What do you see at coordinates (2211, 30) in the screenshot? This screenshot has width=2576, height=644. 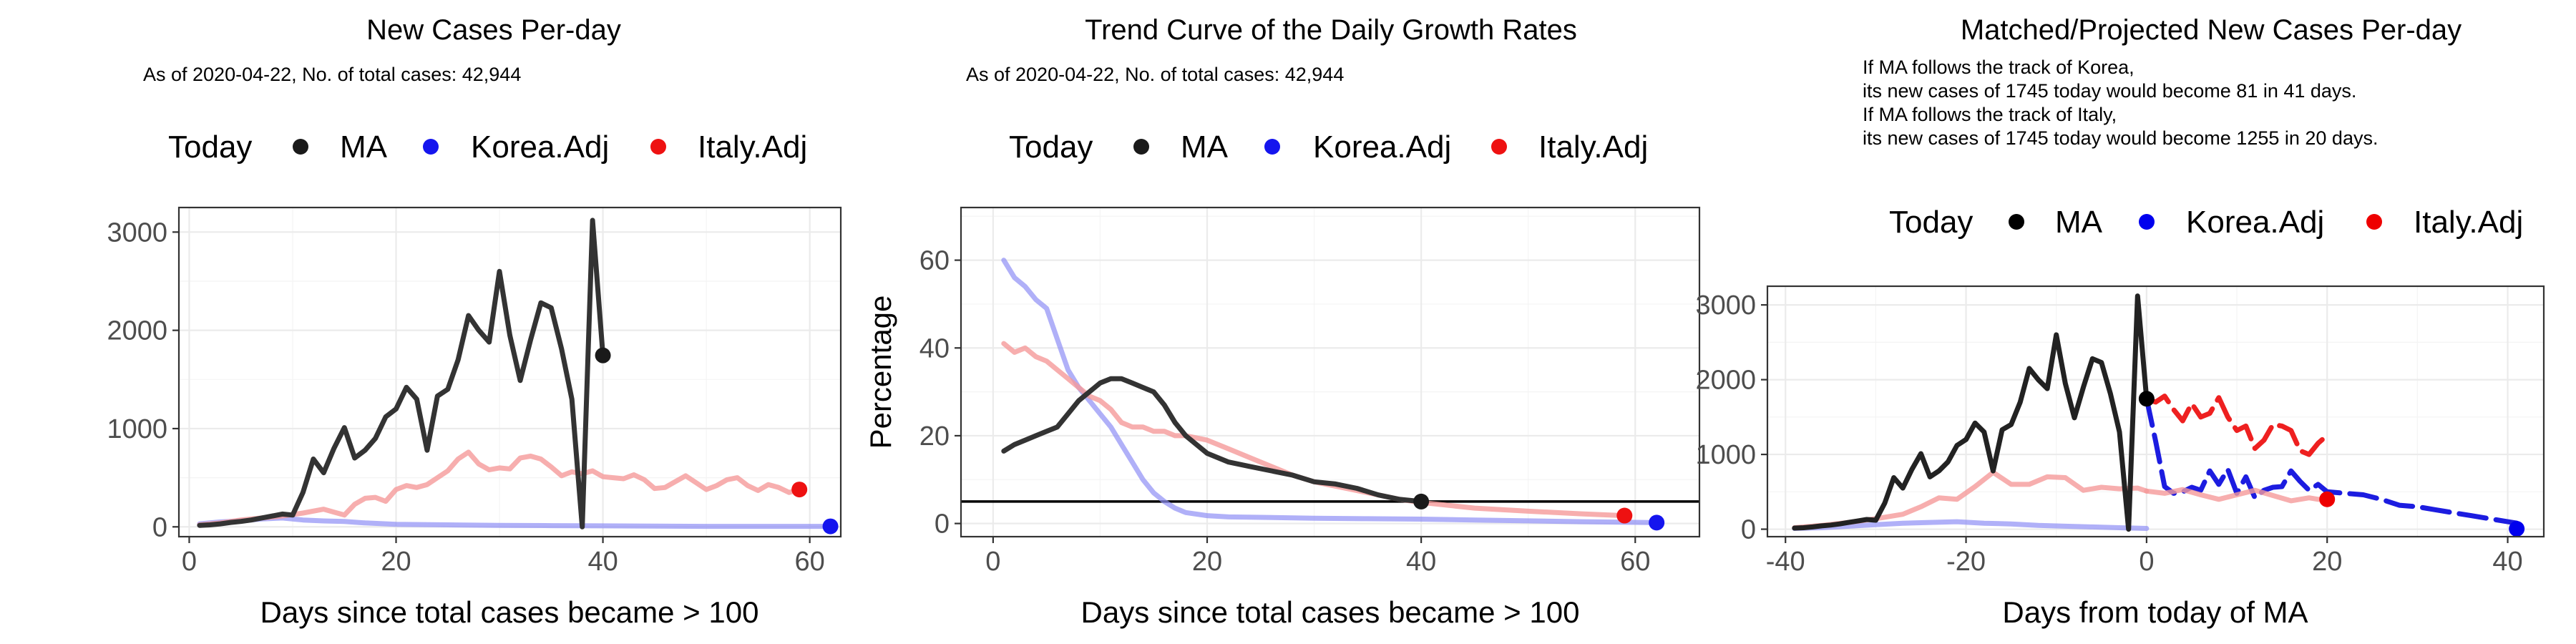 I see `chart-title: Matched/Projected New Cases Per-day` at bounding box center [2211, 30].